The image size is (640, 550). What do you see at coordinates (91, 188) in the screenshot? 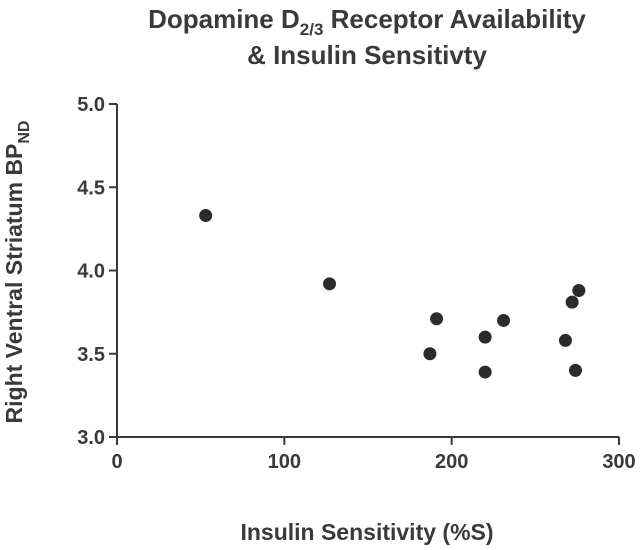
I see `y-tick-label: 4.5` at bounding box center [91, 188].